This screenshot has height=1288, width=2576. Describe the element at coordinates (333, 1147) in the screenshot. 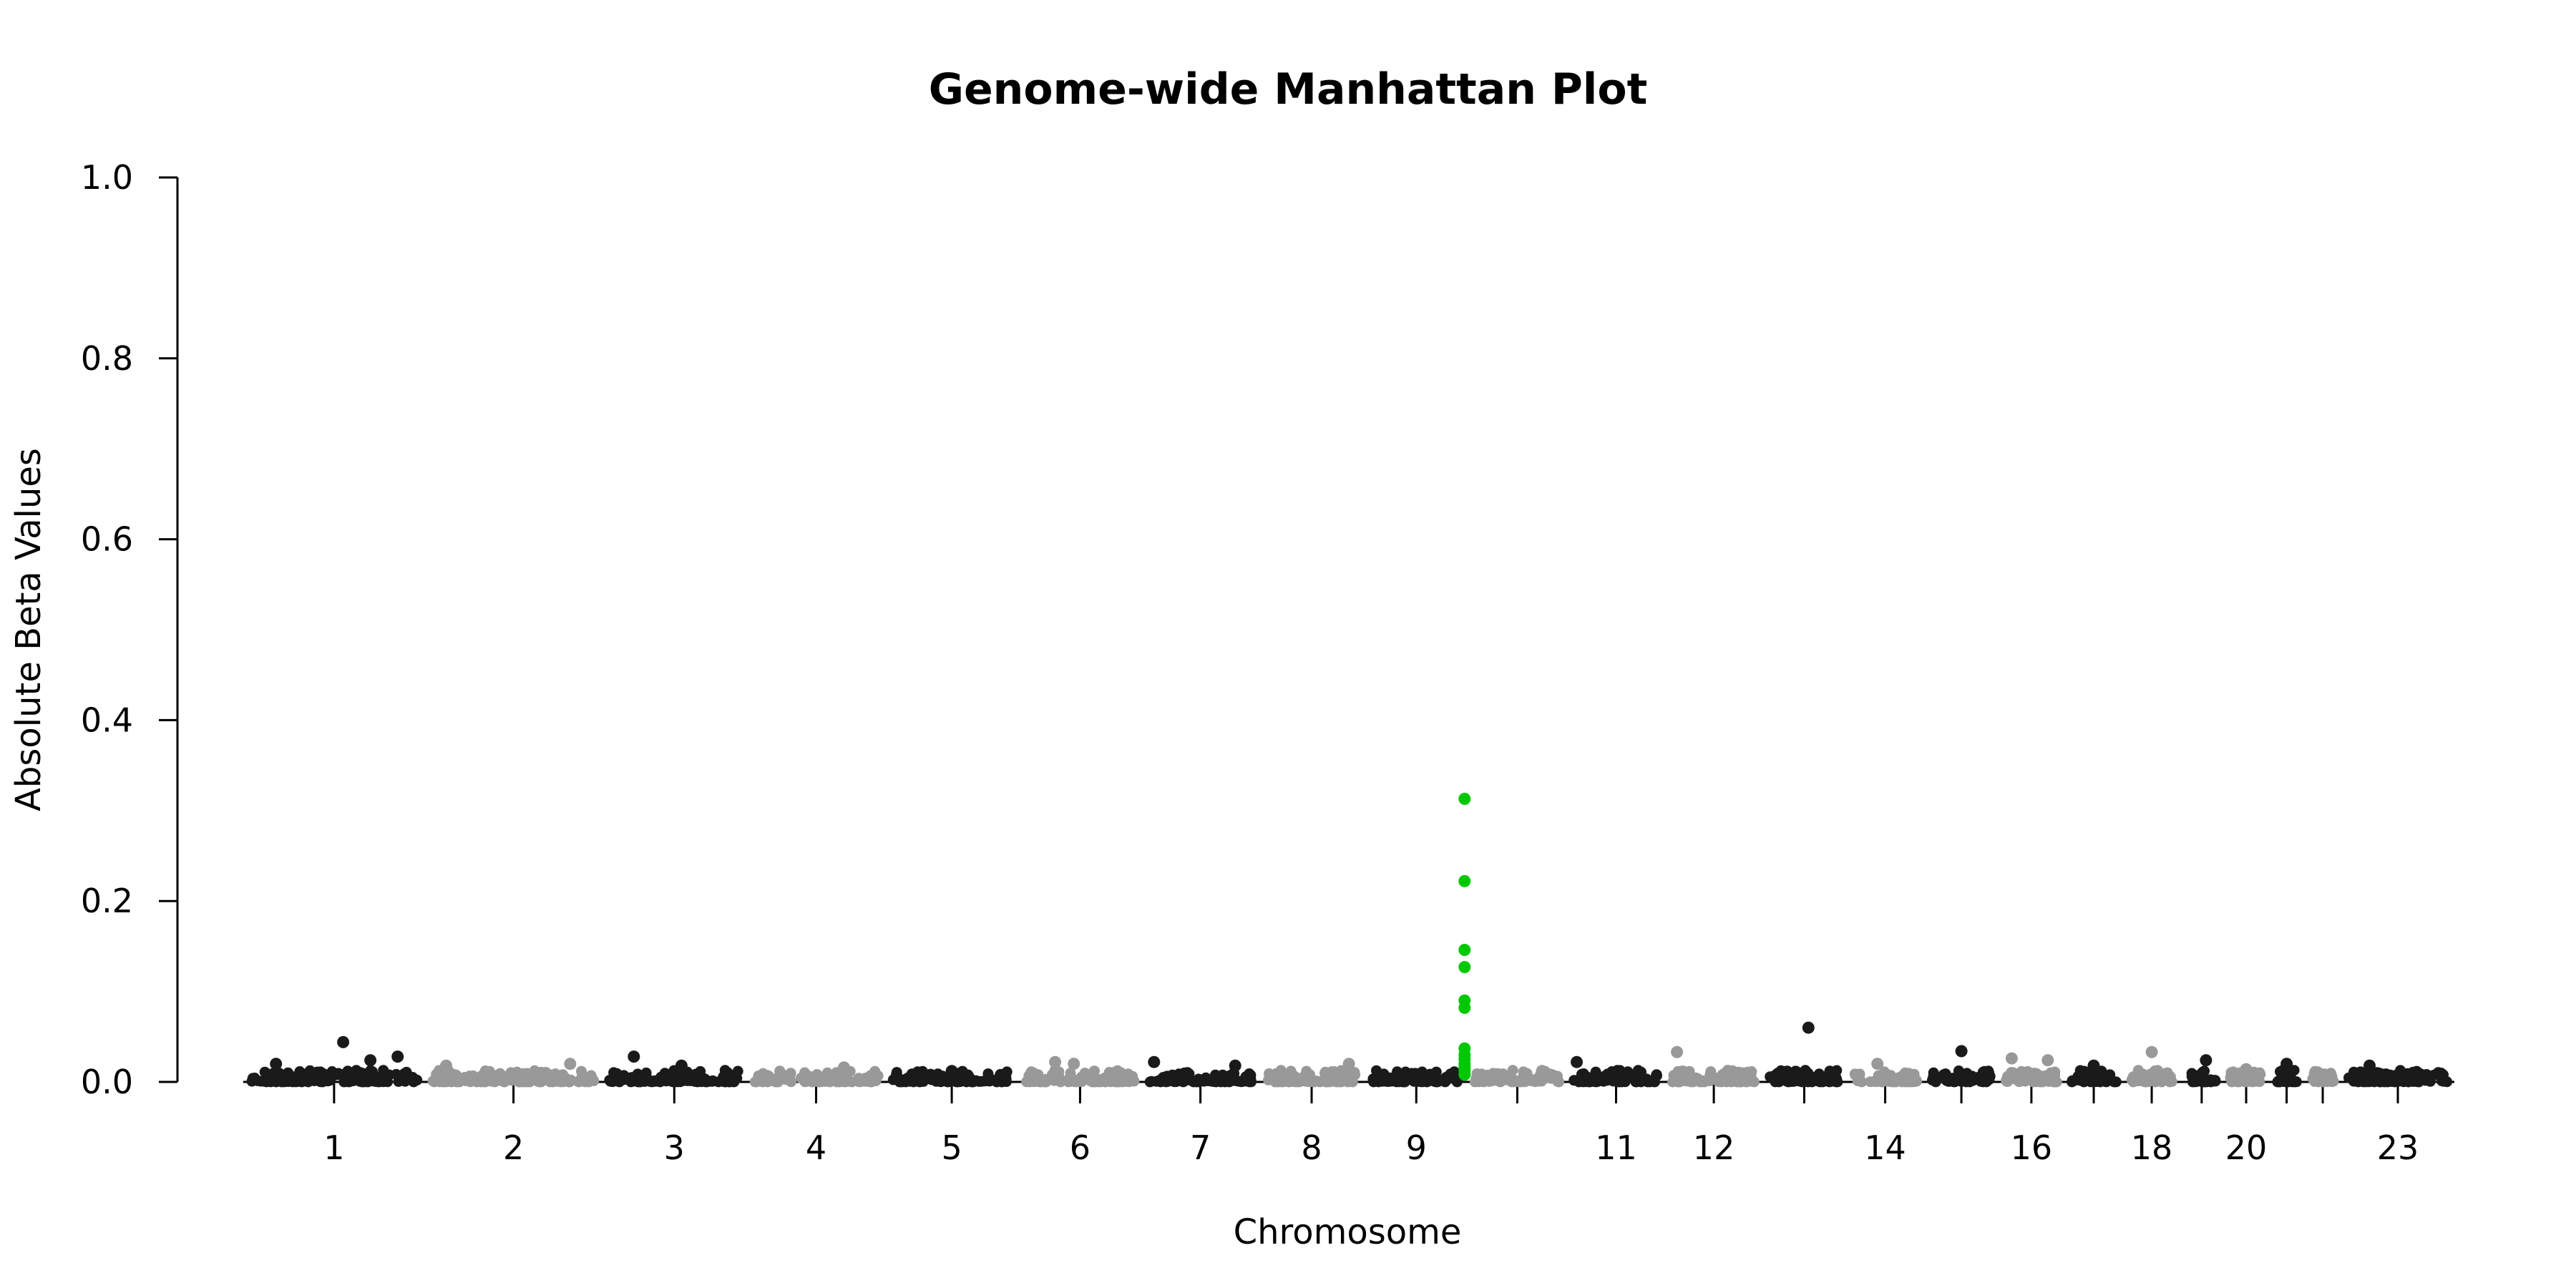

I see `x-tick-label: 1` at that location.